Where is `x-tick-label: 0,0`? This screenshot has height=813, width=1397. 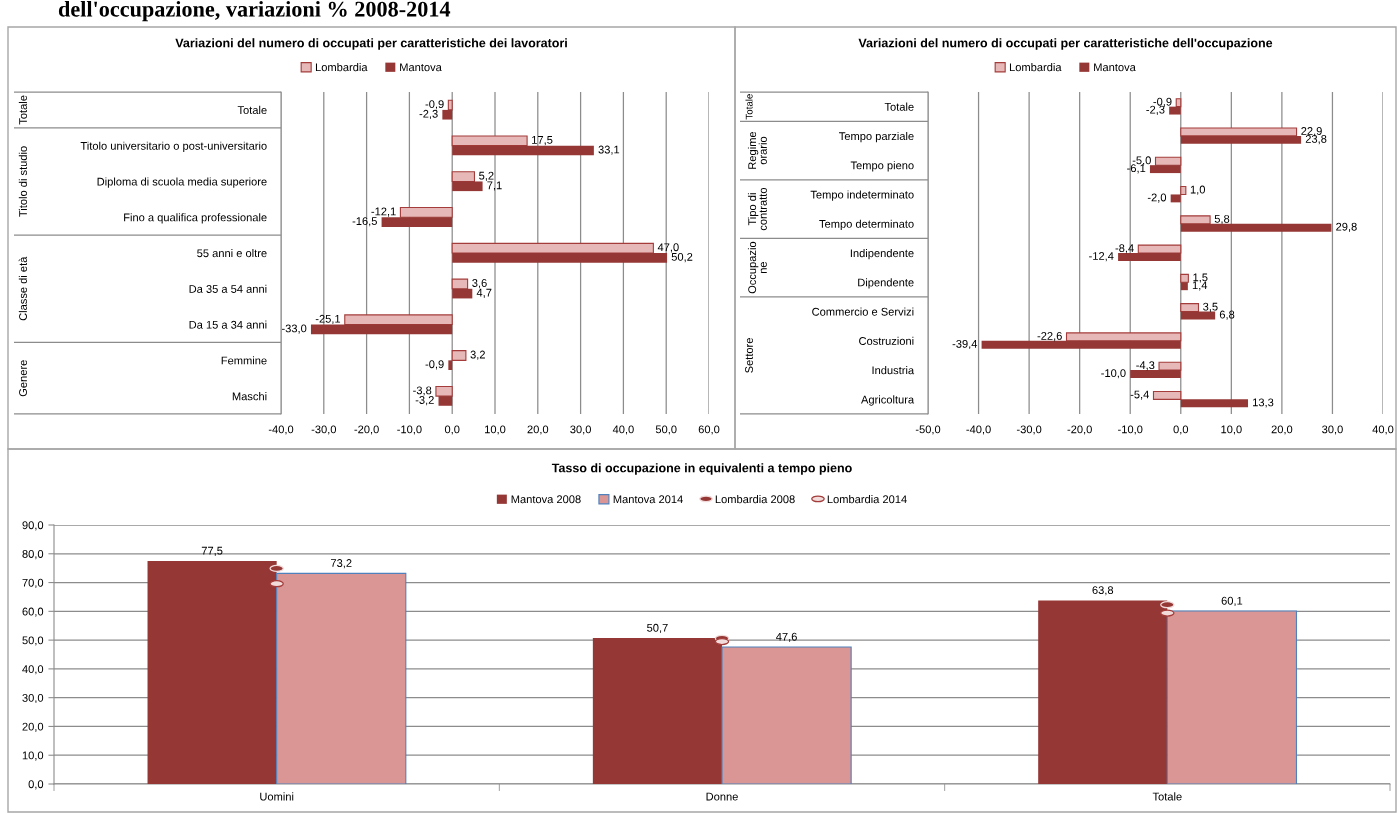 x-tick-label: 0,0 is located at coordinates (1181, 430).